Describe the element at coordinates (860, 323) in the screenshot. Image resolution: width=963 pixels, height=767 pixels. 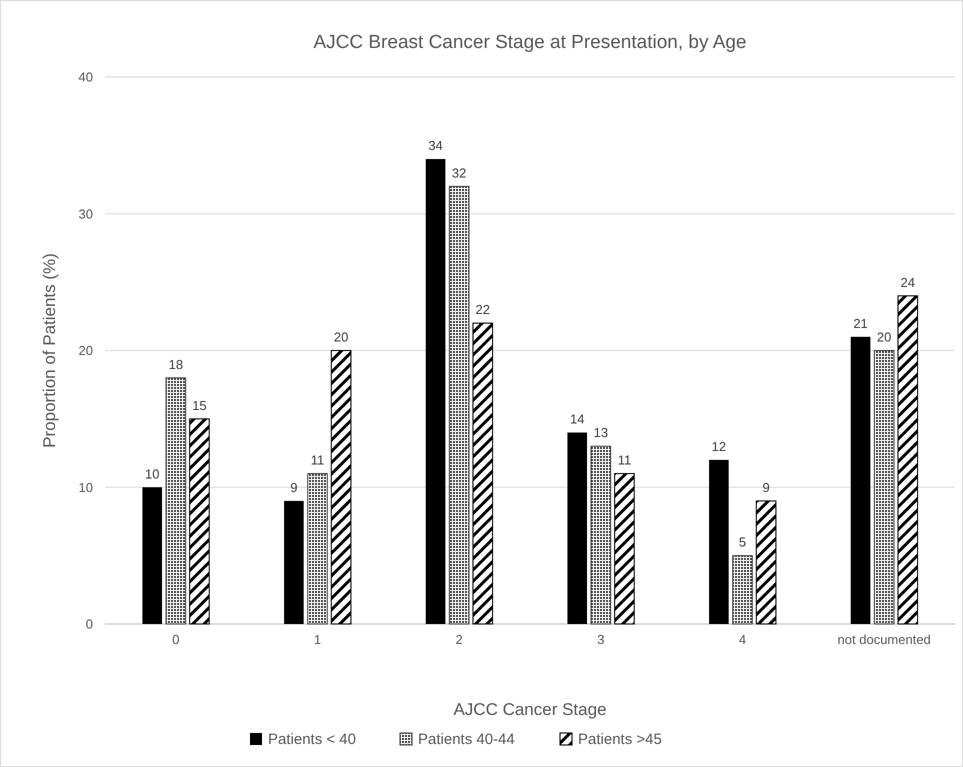
I see `data-label: 21` at that location.